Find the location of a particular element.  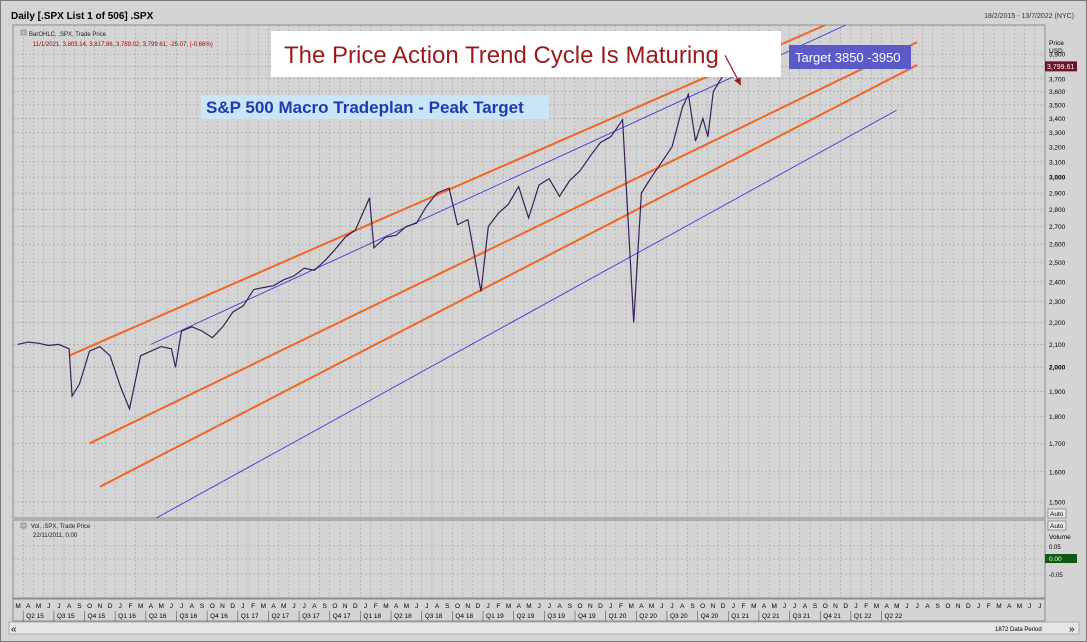

x-quarter-label: Q2 18 is located at coordinates (403, 616).